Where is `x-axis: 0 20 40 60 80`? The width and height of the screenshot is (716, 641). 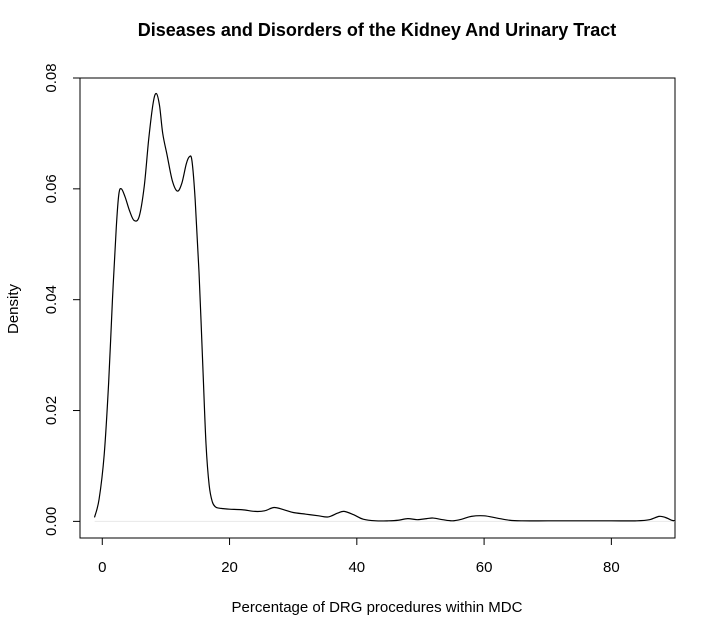 x-axis: 0 20 40 60 80 is located at coordinates (359, 557).